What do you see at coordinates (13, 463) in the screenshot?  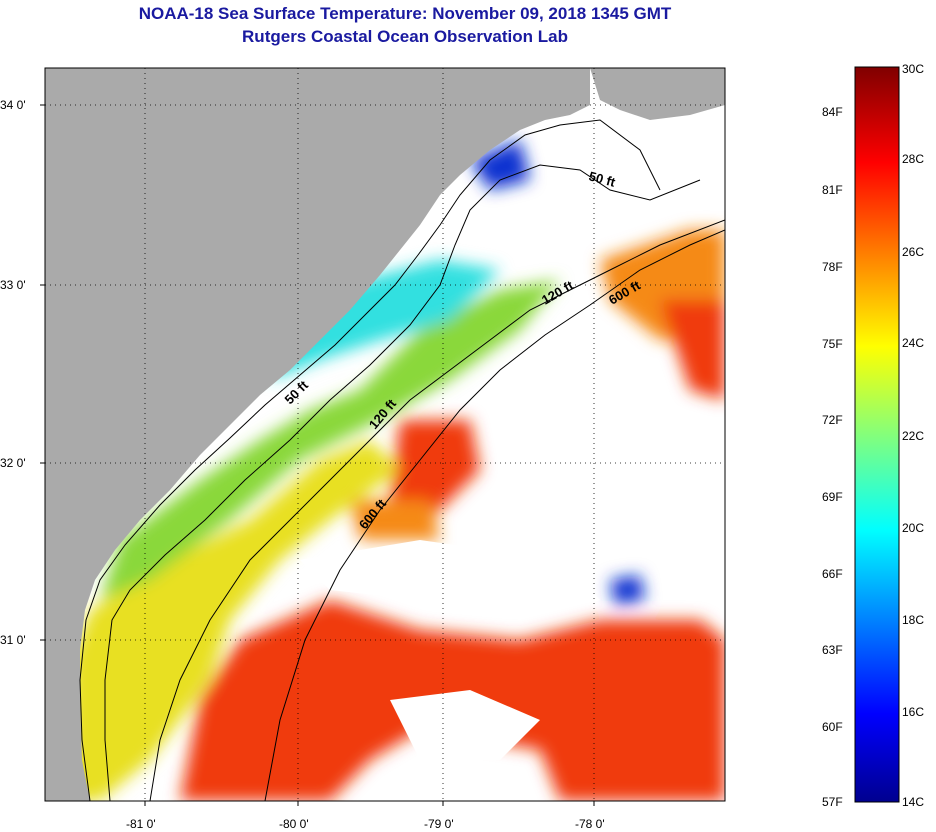 I see `lat-label-32: 32 0'` at bounding box center [13, 463].